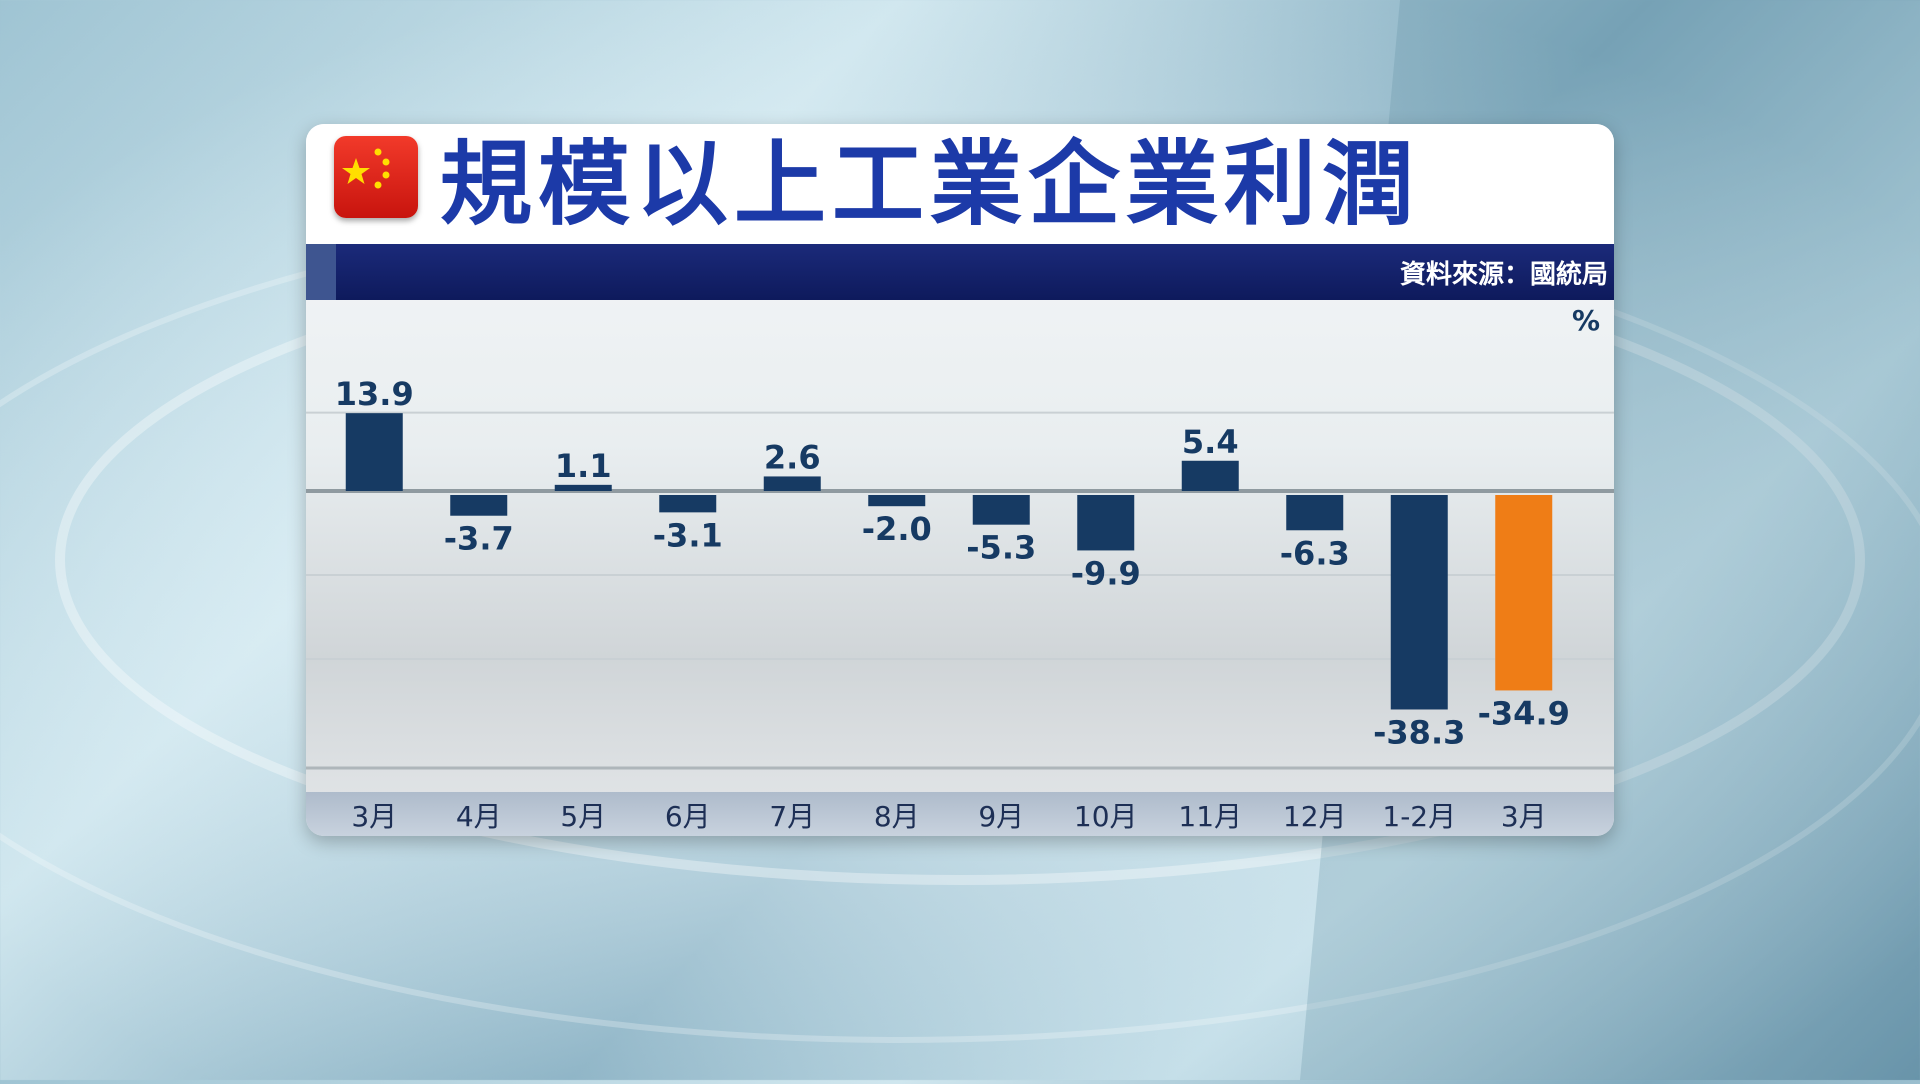 The image size is (1920, 1084). I want to click on x-tick-label-4: 7月, so click(792, 816).